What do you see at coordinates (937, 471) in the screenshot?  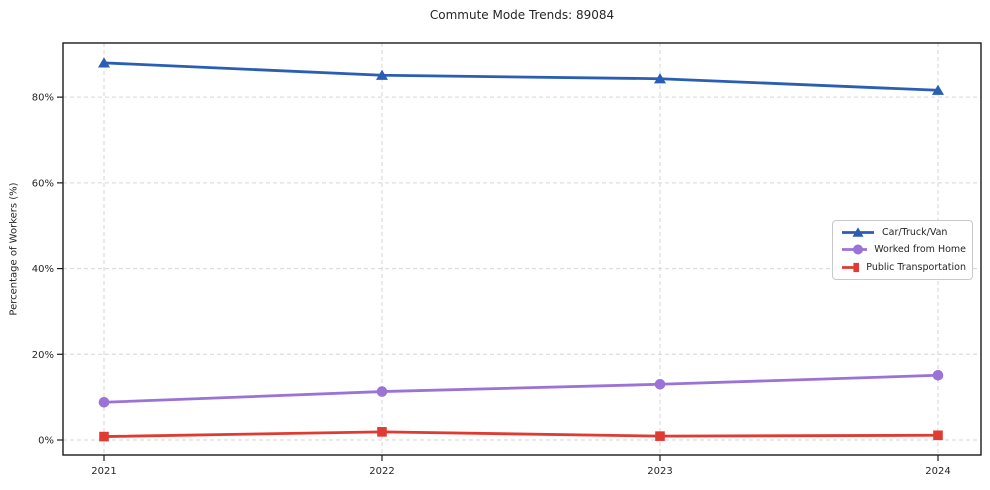 I see `x-tick-label: 2024` at bounding box center [937, 471].